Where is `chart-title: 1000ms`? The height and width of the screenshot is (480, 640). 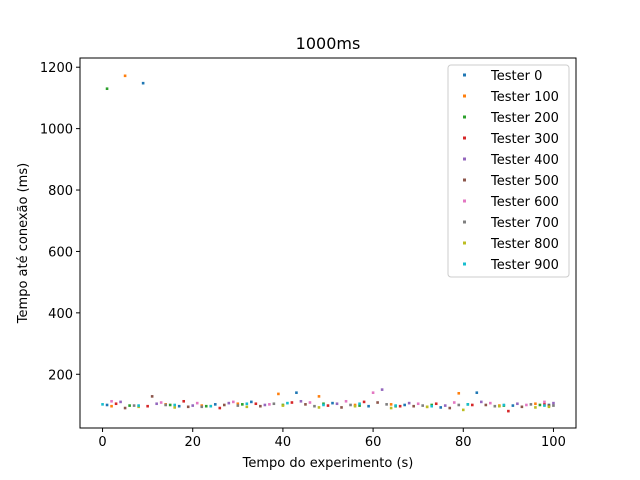 chart-title: 1000ms is located at coordinates (328, 43).